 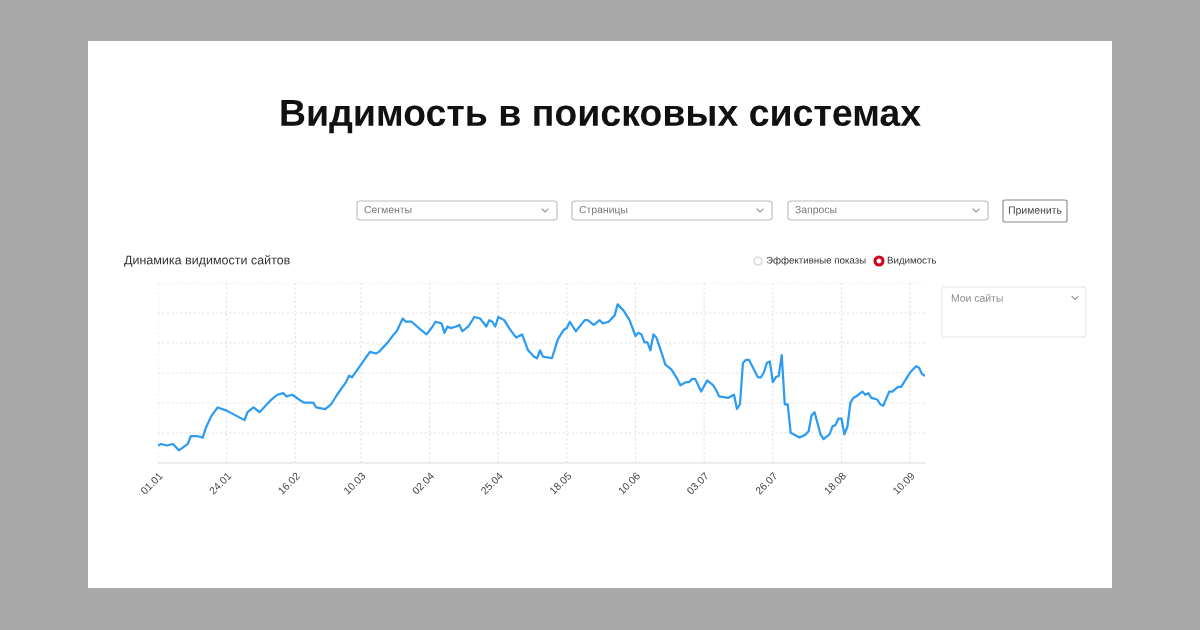 I want to click on text: Применить, so click(x=1035, y=211).